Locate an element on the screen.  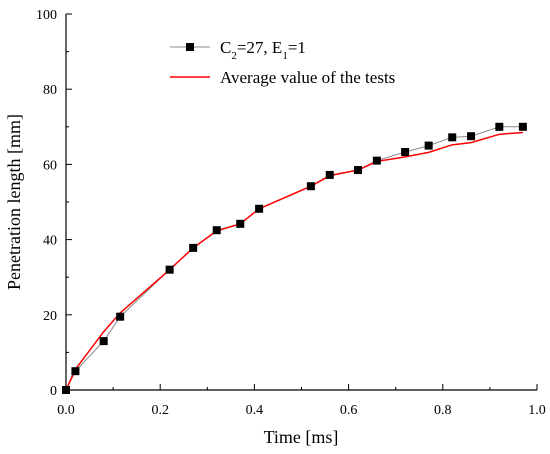
x-axis-ticks: 0.0 0.2 0.4 0.6 0.8 1.0 is located at coordinates (301, 401).